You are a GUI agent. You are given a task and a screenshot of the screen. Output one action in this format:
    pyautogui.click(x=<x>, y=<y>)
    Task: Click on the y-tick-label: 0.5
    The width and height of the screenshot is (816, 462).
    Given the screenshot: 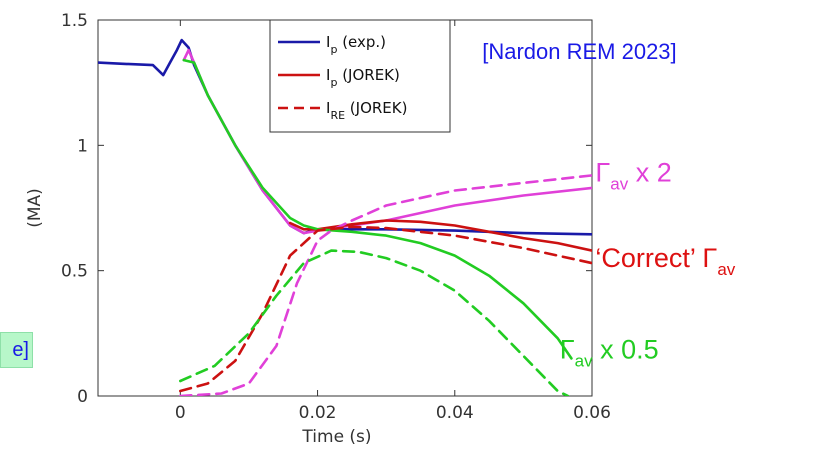 What is the action you would take?
    pyautogui.click(x=74, y=272)
    